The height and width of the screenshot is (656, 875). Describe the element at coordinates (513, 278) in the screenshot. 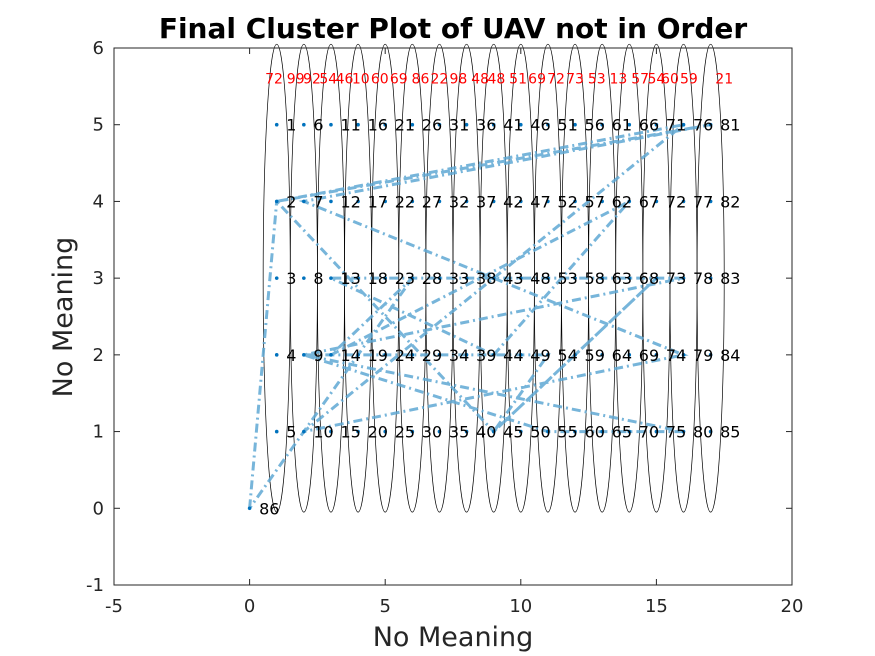

I see `point-label: 43` at that location.